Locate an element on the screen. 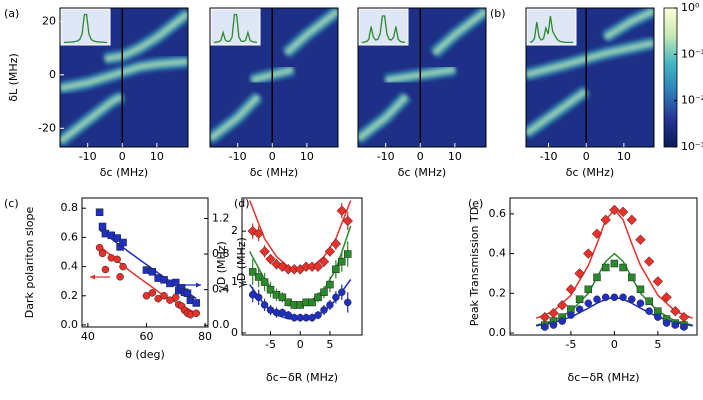 The height and width of the screenshot is (400, 703). colorbar-tick-label: 10⁻² is located at coordinates (692, 100).